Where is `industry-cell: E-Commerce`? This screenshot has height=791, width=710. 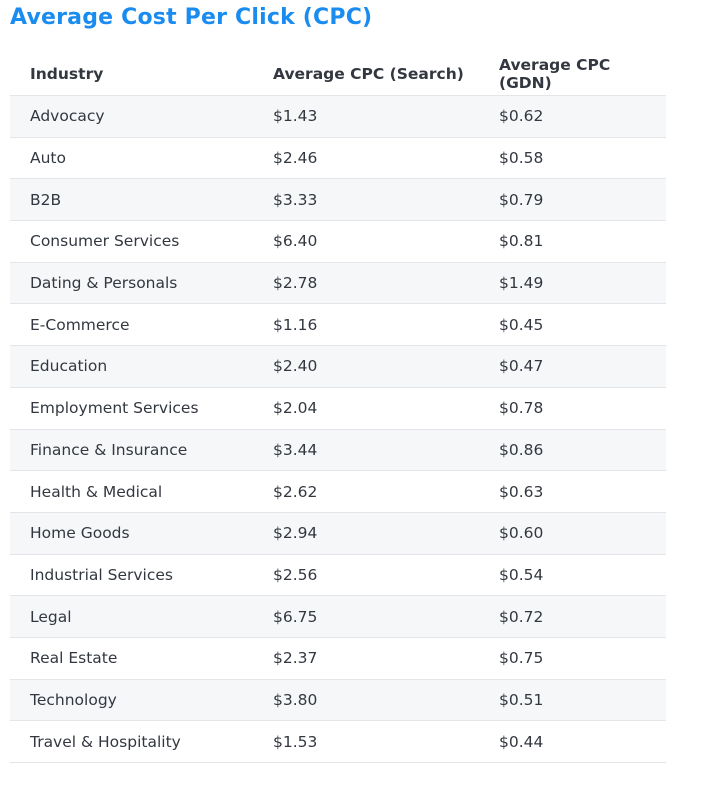 industry-cell: E-Commerce is located at coordinates (131, 325).